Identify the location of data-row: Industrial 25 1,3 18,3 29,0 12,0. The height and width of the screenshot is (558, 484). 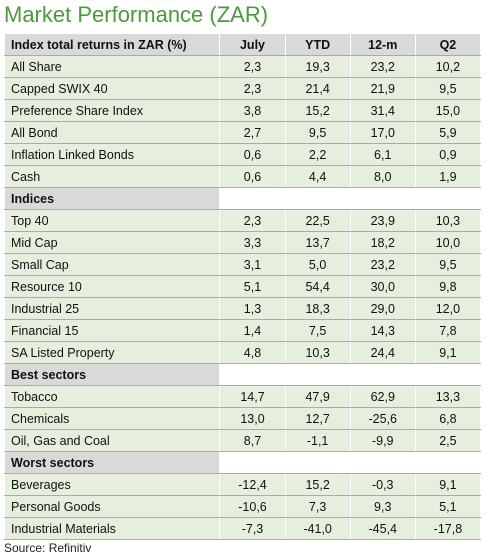
(242, 308).